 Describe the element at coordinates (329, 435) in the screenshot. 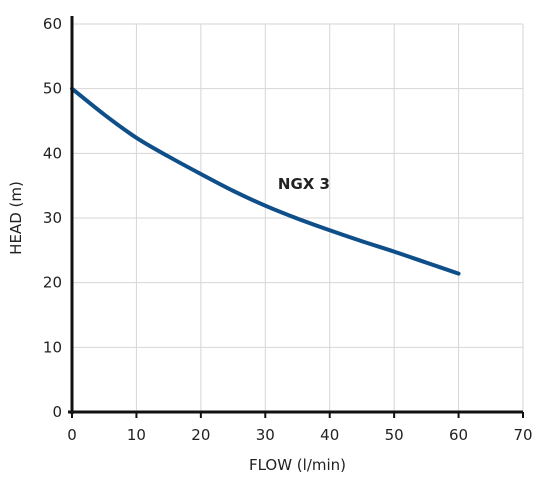

I see `x-tick-label: 40` at that location.